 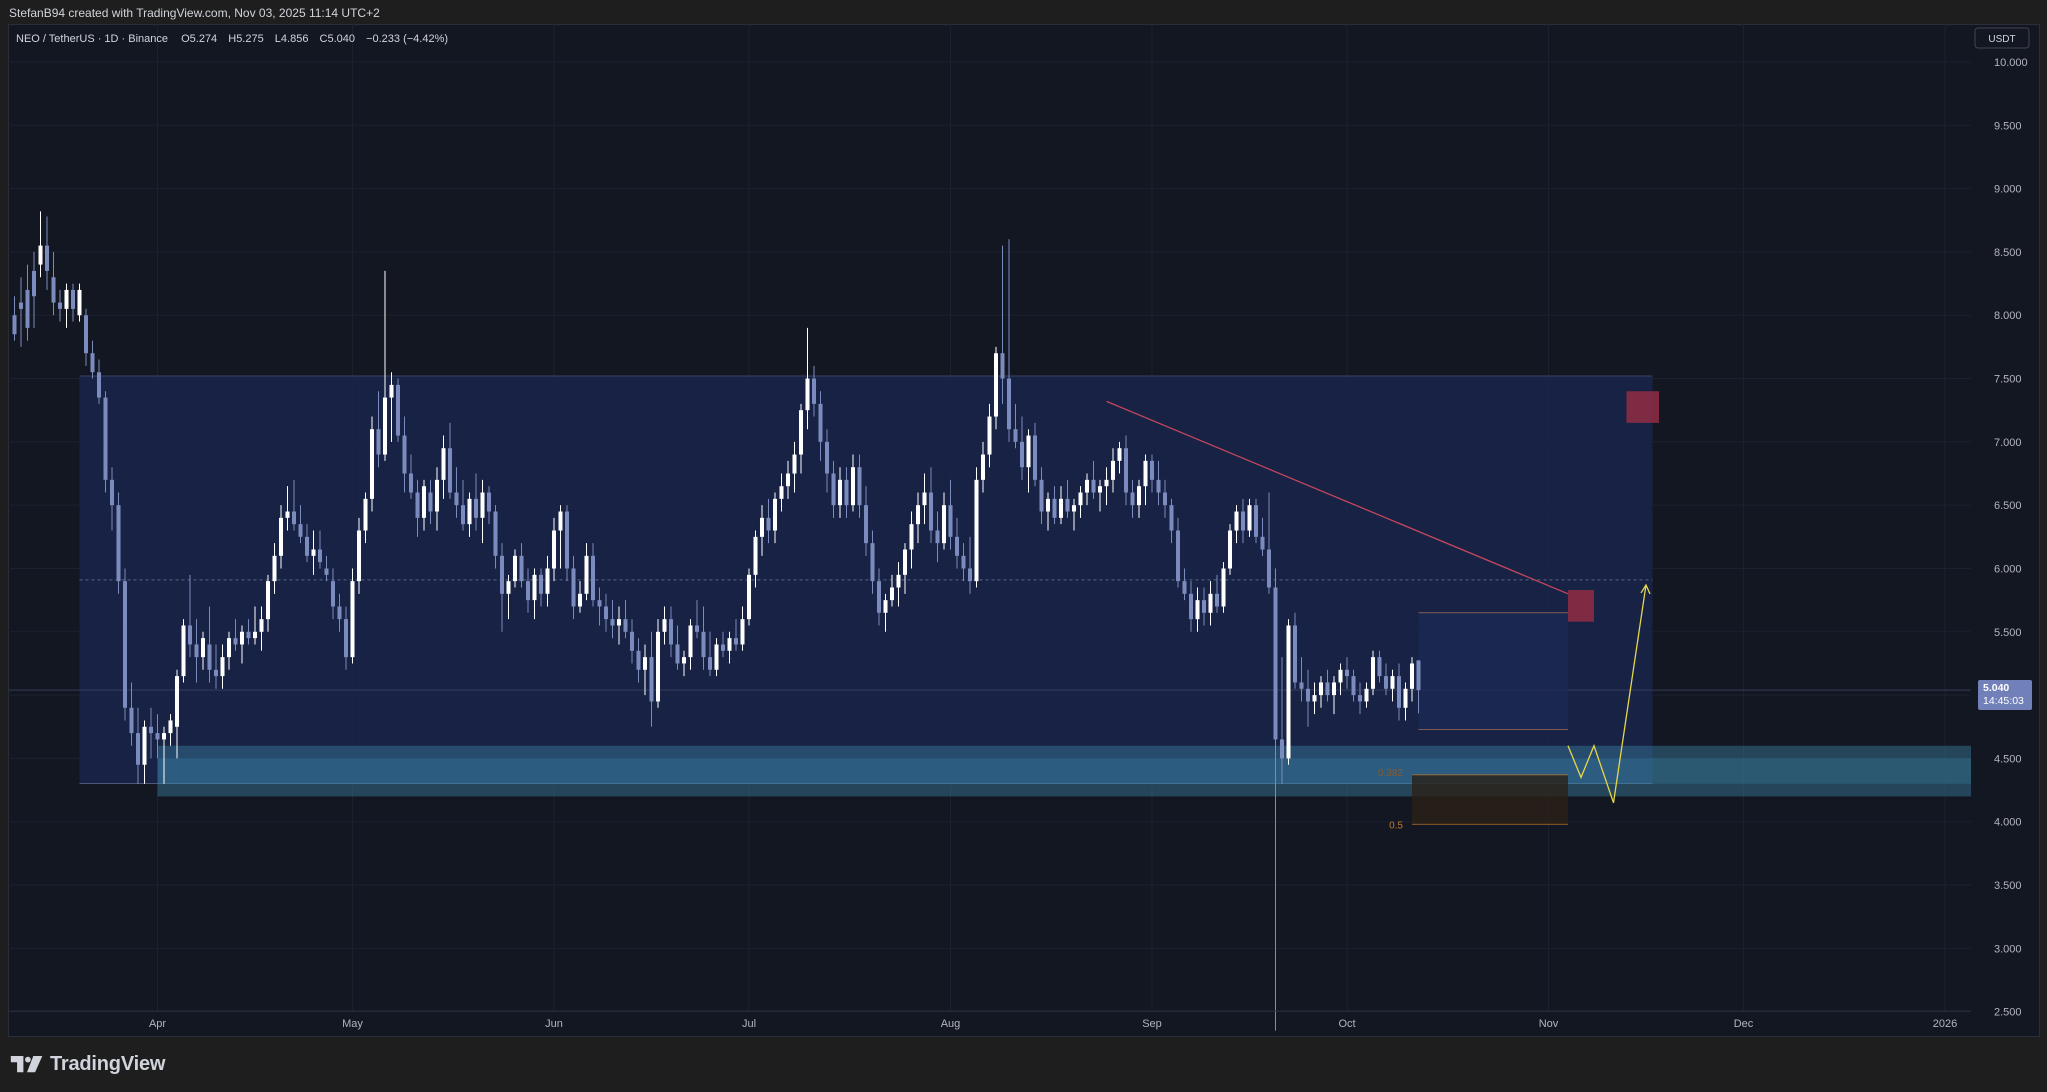 What do you see at coordinates (1390, 773) in the screenshot?
I see `fib-0382-label: 0.382` at bounding box center [1390, 773].